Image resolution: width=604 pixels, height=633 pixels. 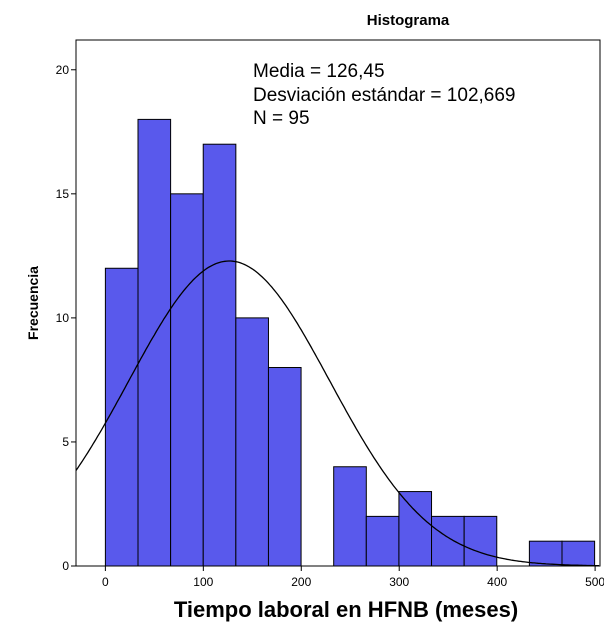 I want to click on x-tick-label: 0, so click(x=105, y=582).